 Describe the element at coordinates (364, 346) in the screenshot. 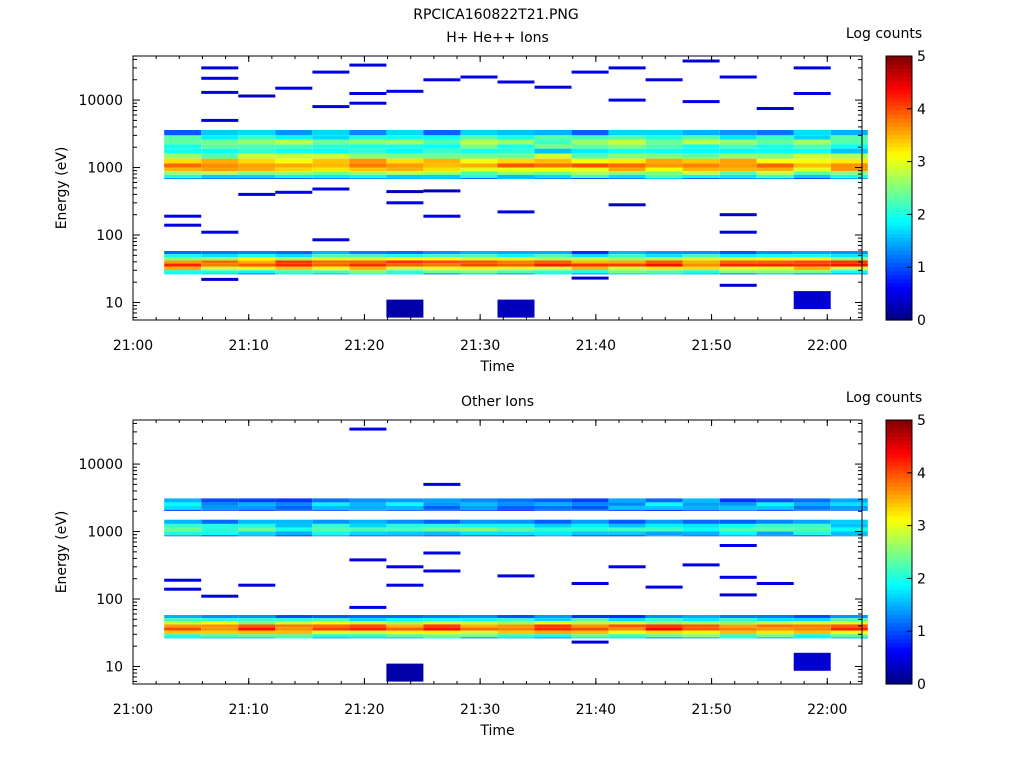

I see `x-tick-label: 21:20` at that location.